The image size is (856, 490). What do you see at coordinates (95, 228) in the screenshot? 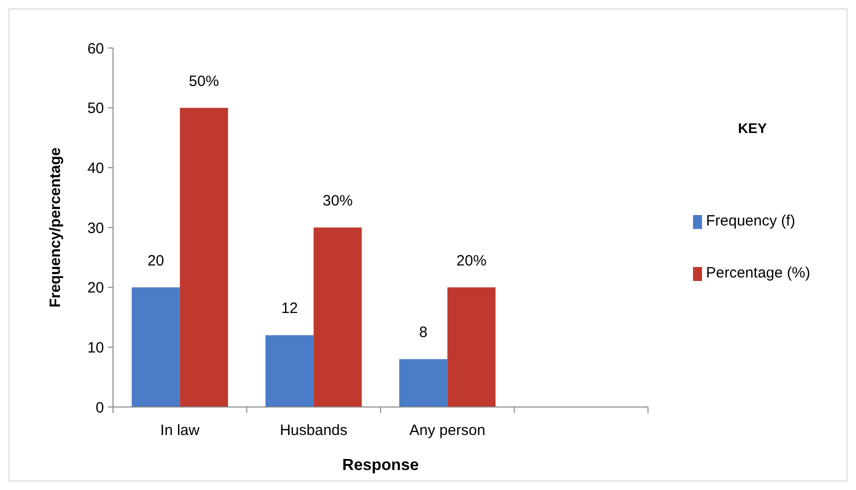
I see `y-tick-label: 30` at bounding box center [95, 228].